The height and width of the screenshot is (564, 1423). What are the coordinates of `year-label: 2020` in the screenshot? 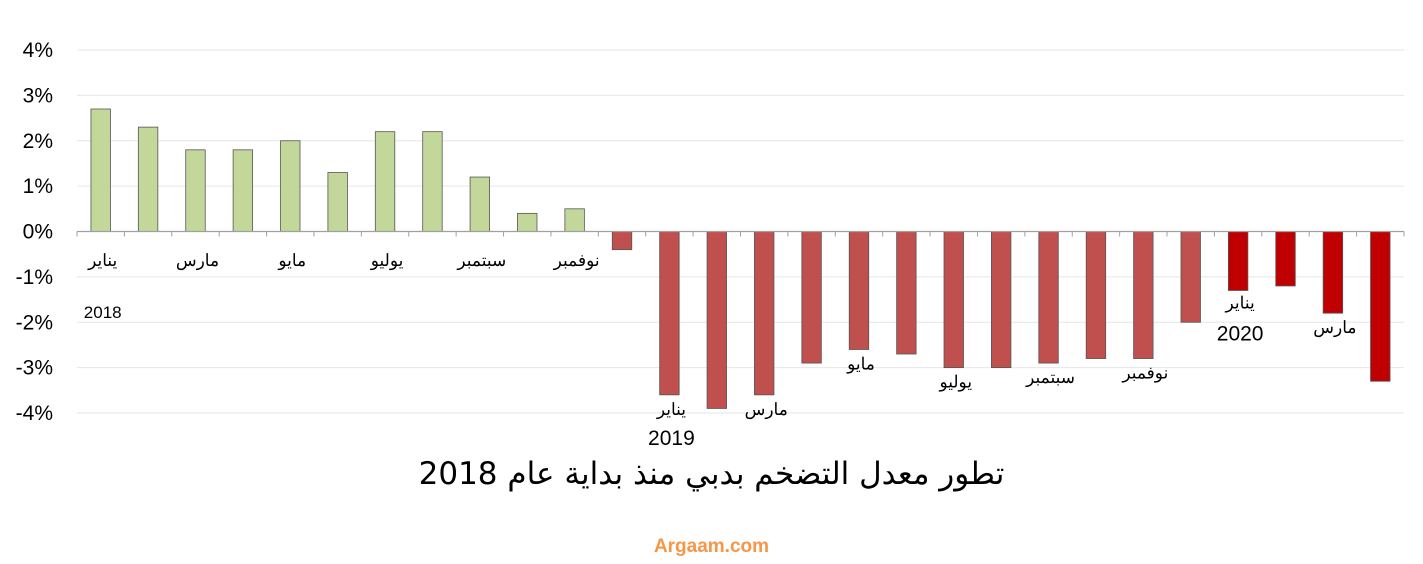 It's located at (1240, 333).